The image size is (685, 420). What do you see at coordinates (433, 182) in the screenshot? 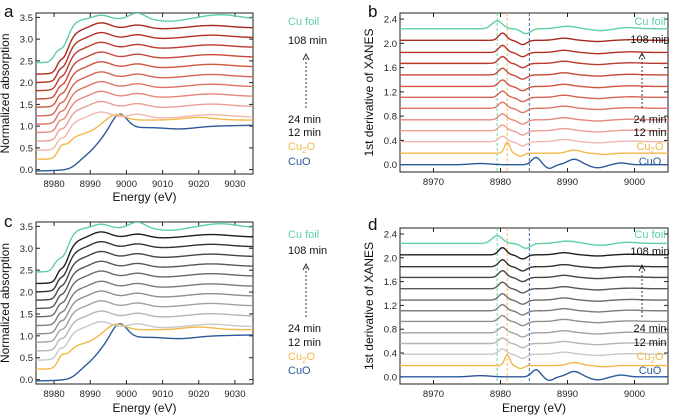
I see `x-tick-label: 8970` at bounding box center [433, 182].